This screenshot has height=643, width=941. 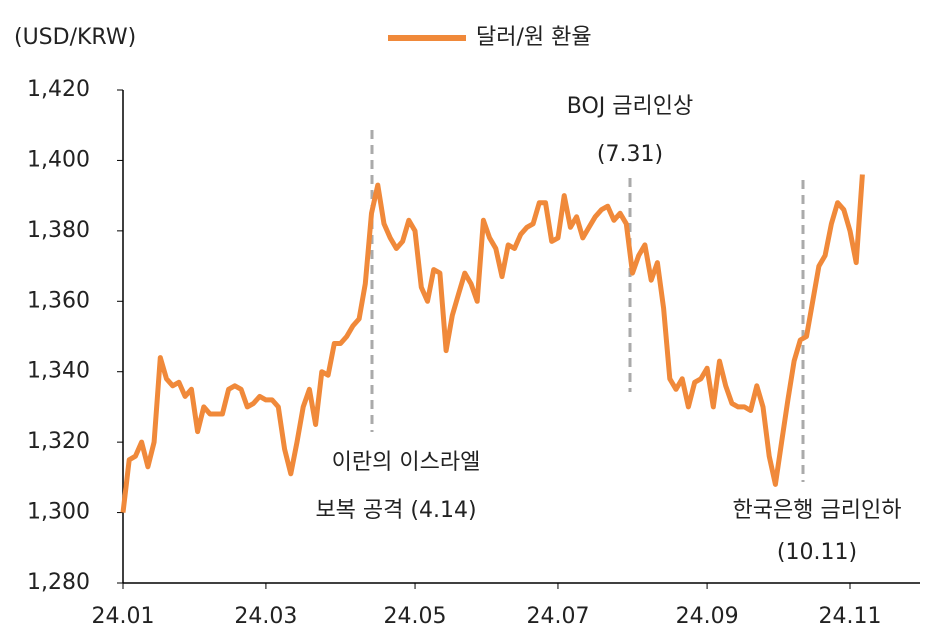 What do you see at coordinates (58, 582) in the screenshot?
I see `y-tick-label: 1,280` at bounding box center [58, 582].